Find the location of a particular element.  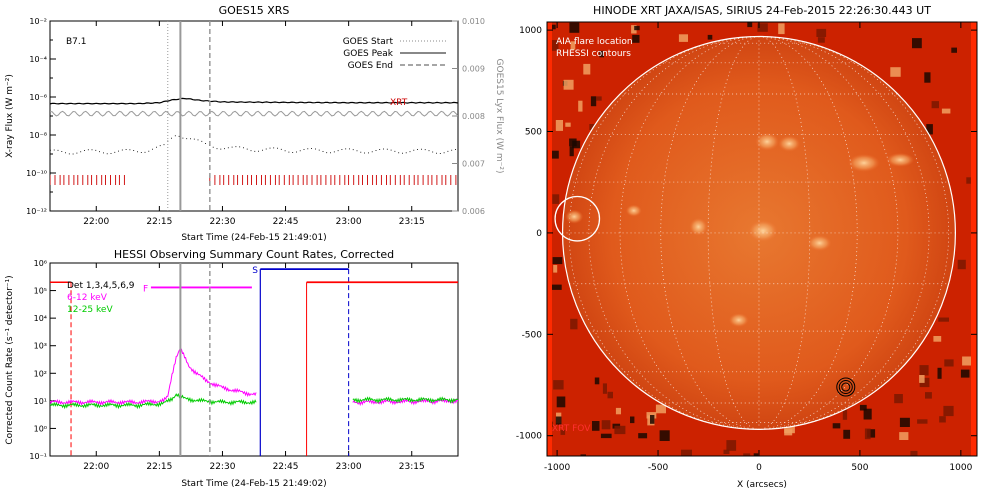

goes-x-ticks: 22:00 22:15 22:30 22:45 23:00 23:15 is located at coordinates (254, 124).